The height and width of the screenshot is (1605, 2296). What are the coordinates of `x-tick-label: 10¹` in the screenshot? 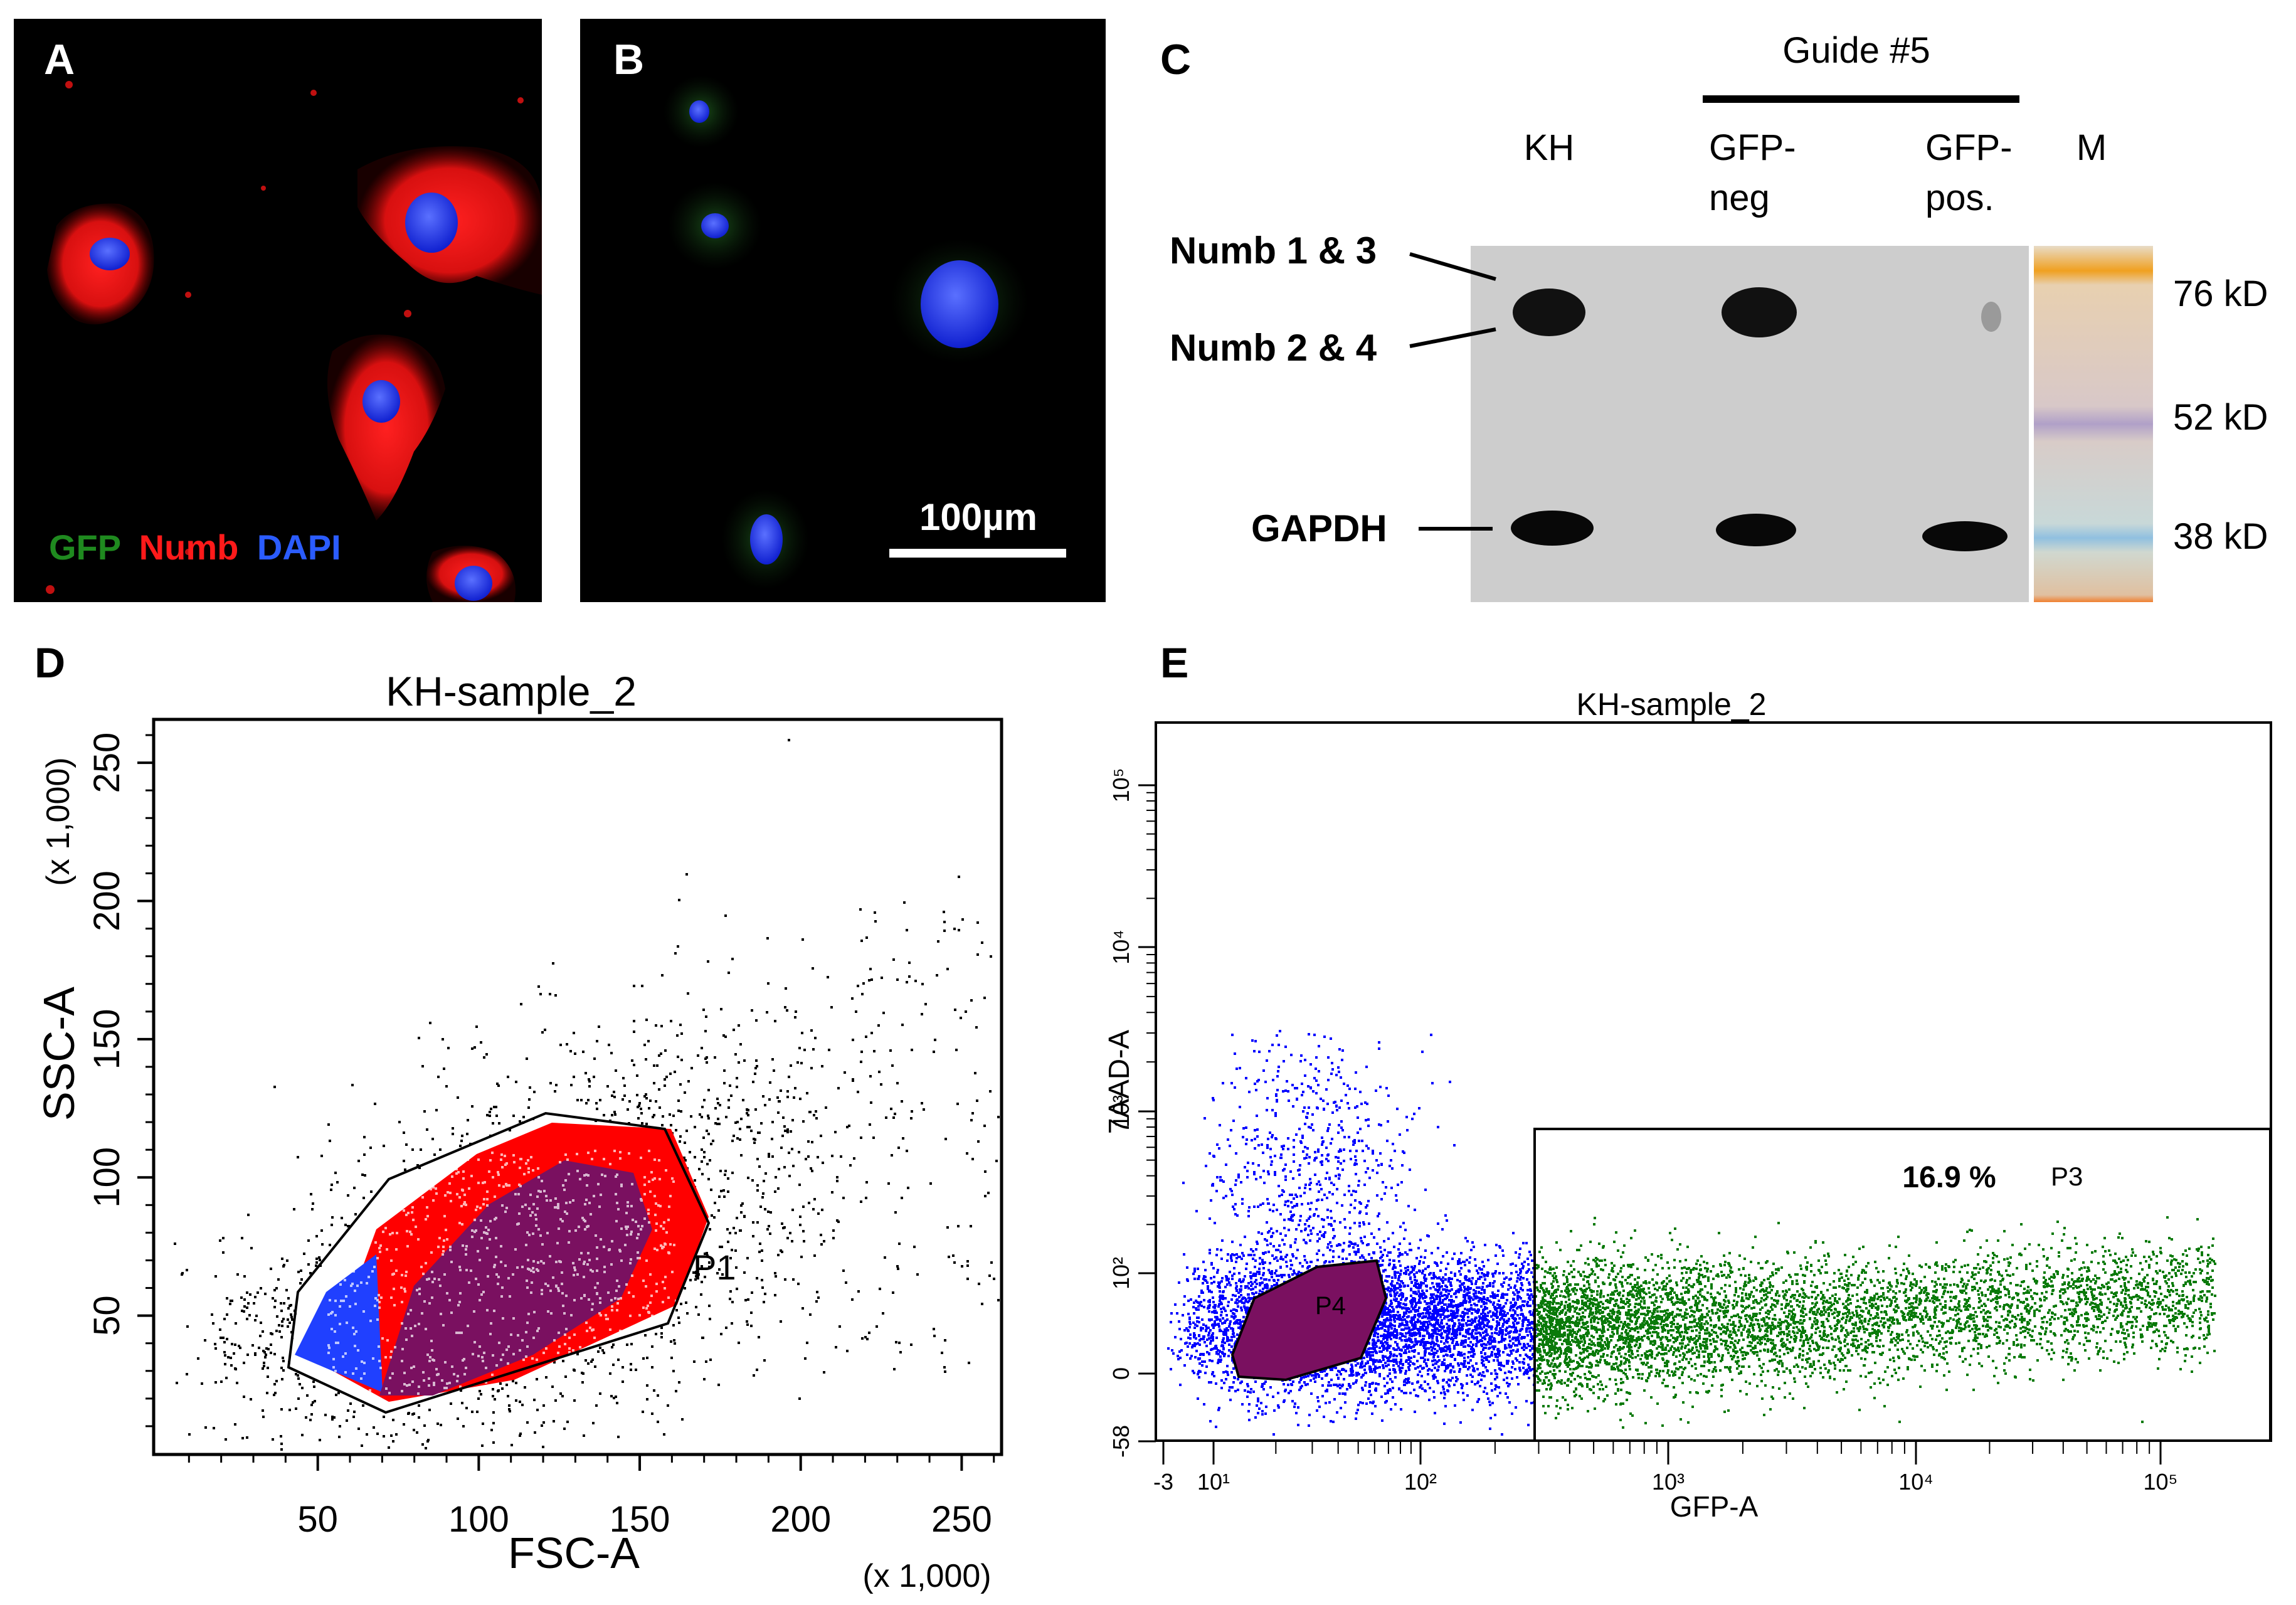 It's located at (1213, 1482).